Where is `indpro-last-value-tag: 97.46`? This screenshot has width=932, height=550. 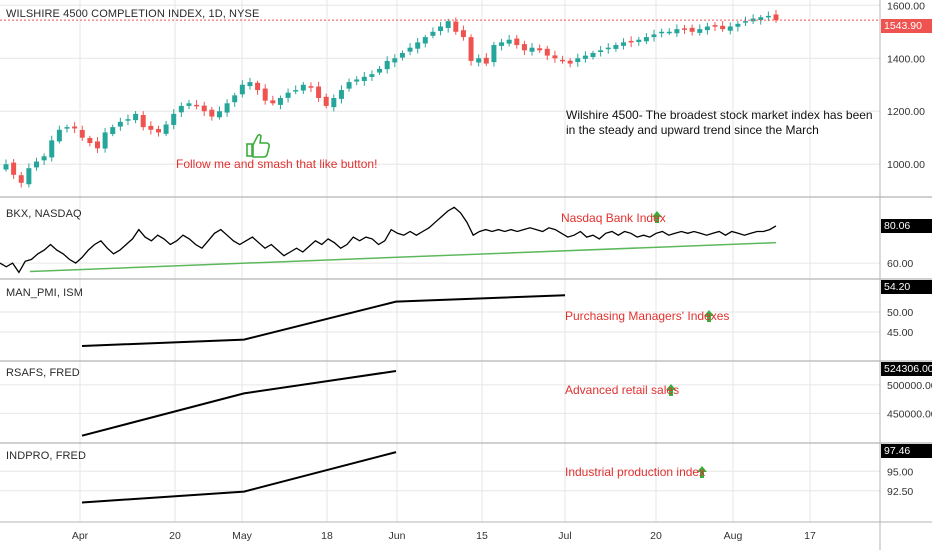 indpro-last-value-tag: 97.46 is located at coordinates (906, 451).